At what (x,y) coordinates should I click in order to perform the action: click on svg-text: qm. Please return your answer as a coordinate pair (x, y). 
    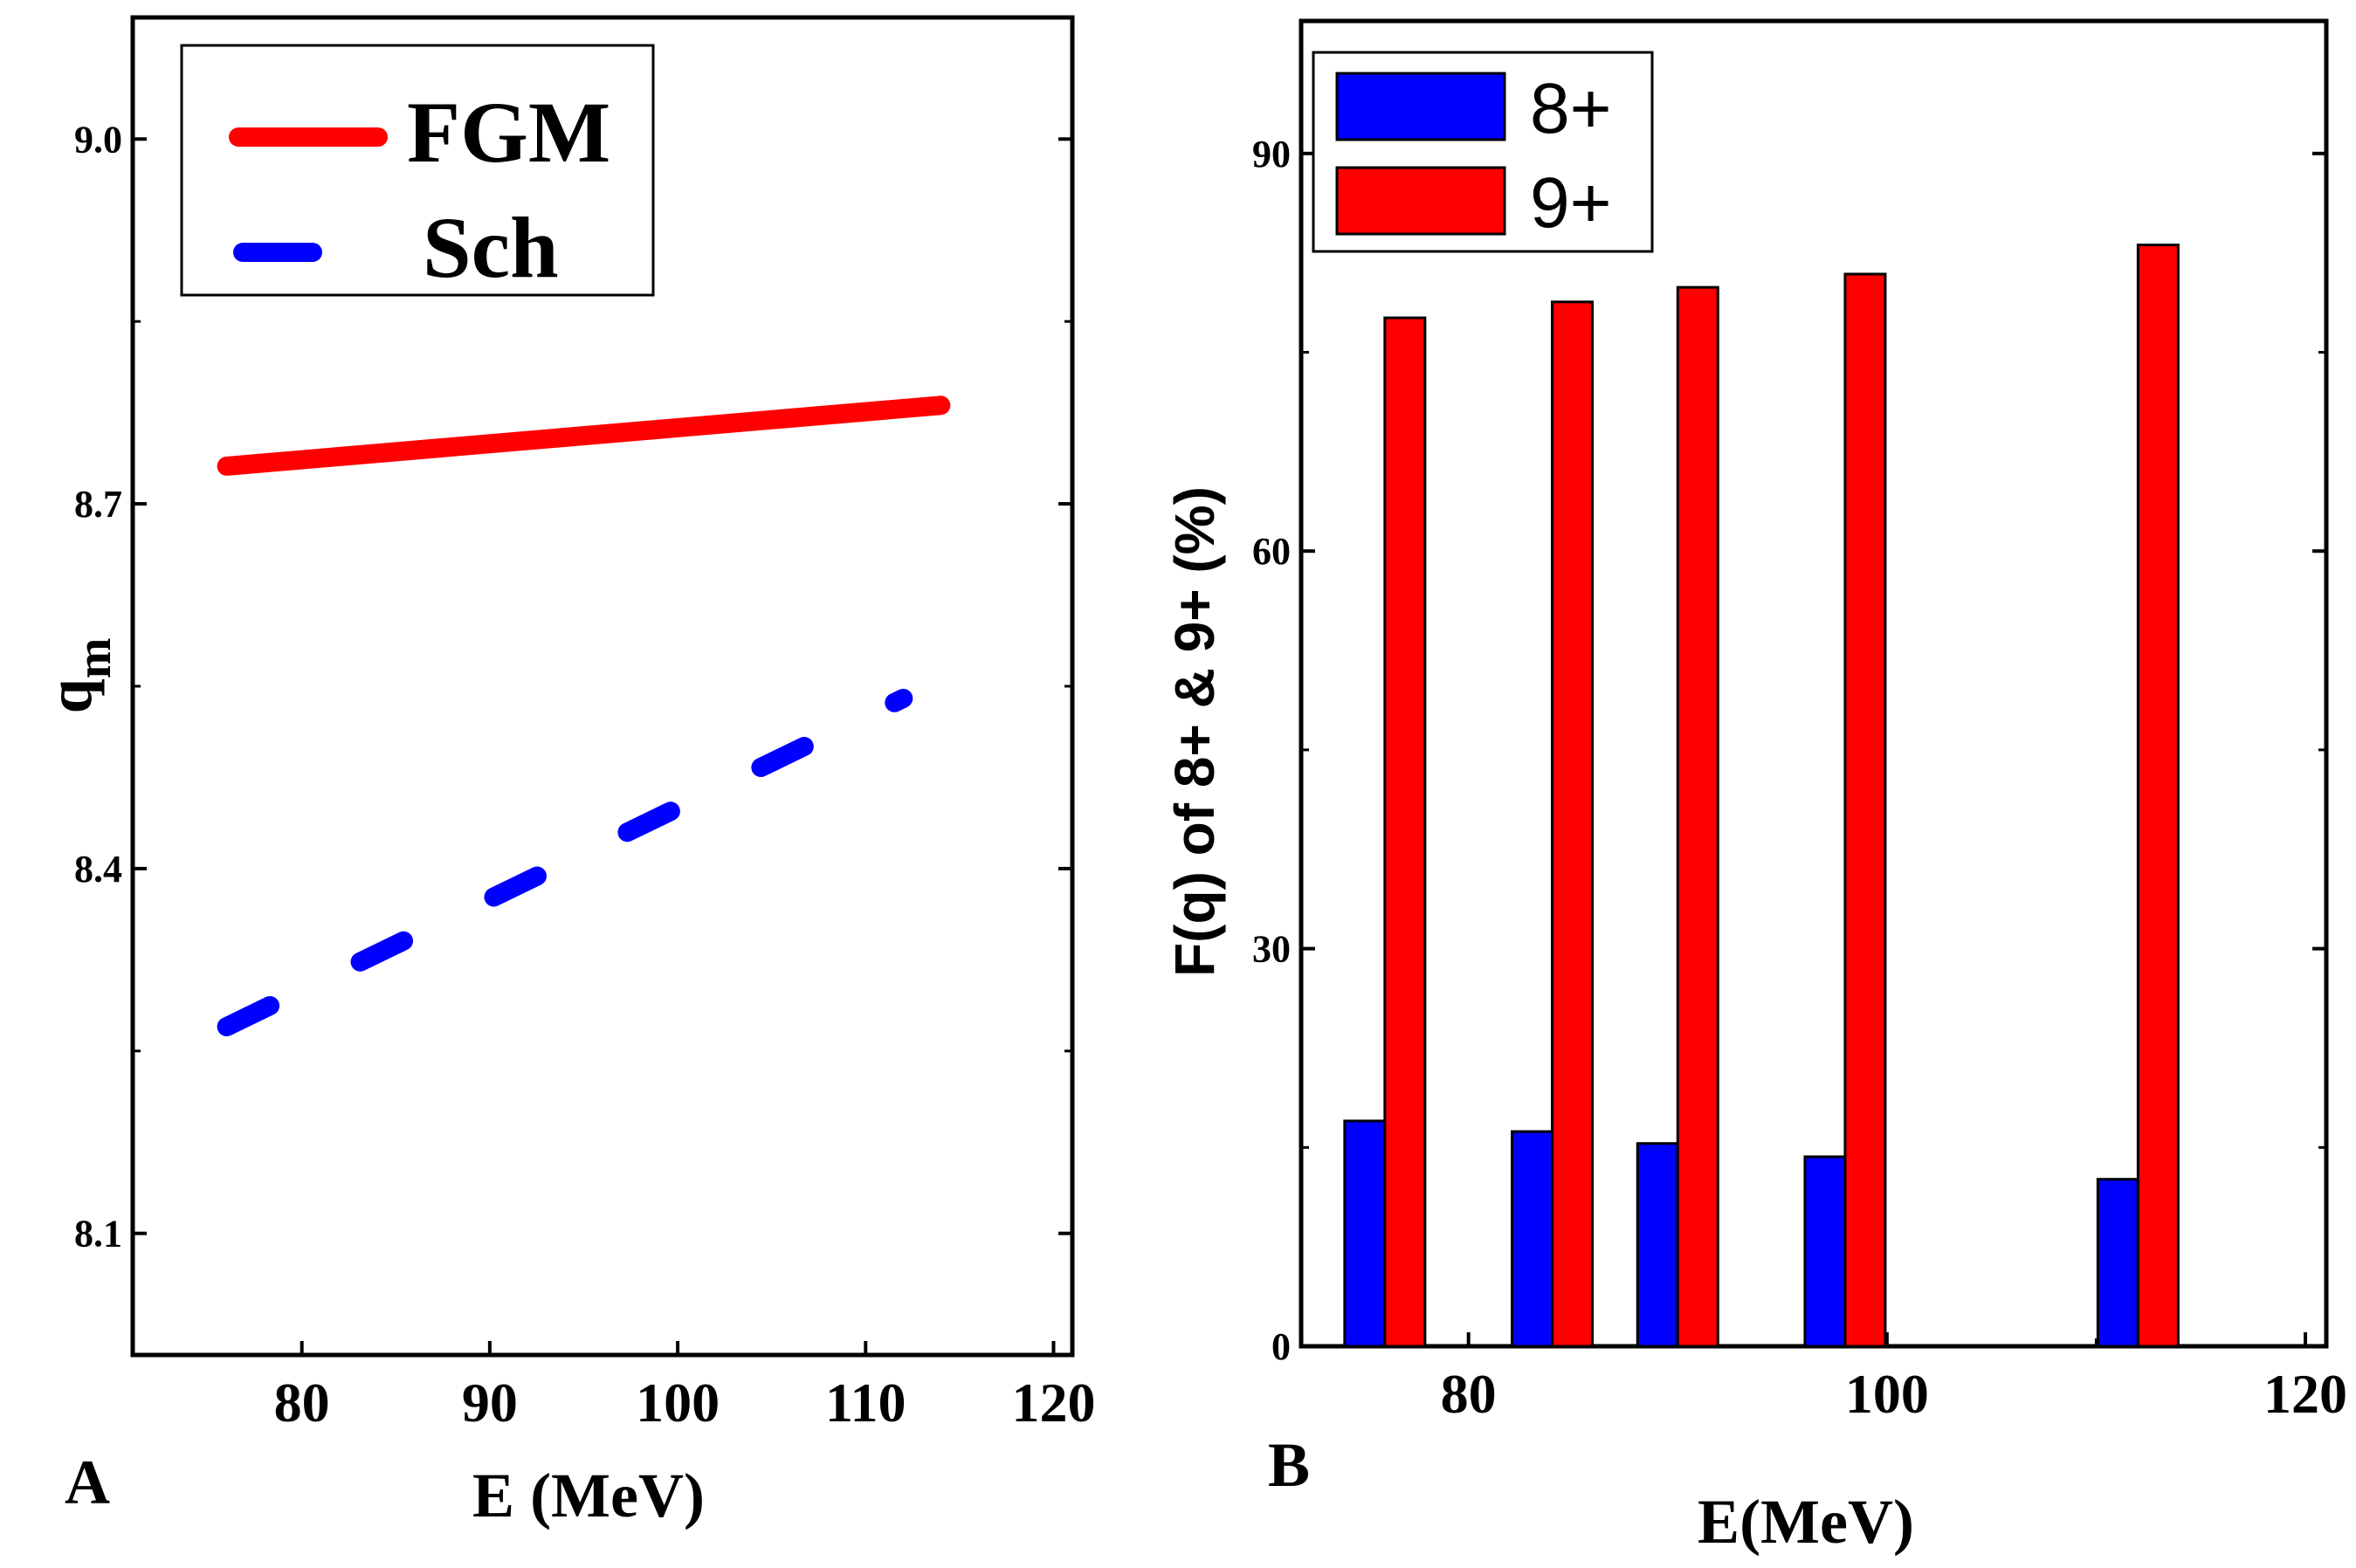
    Looking at the image, I should click on (78, 676).